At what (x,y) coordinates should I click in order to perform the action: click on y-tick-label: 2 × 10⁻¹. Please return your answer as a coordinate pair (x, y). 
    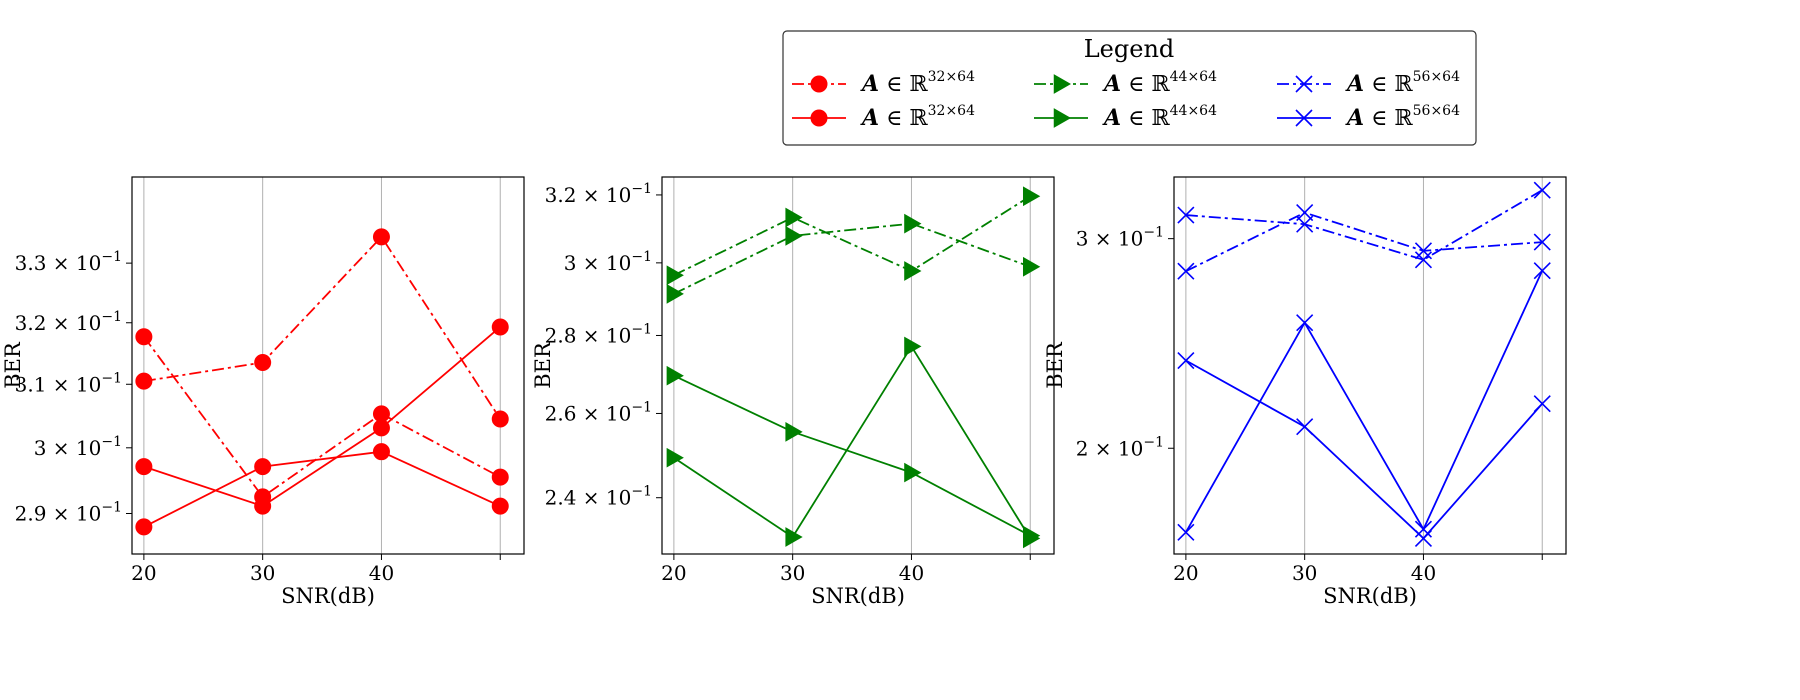
    Looking at the image, I should click on (1120, 447).